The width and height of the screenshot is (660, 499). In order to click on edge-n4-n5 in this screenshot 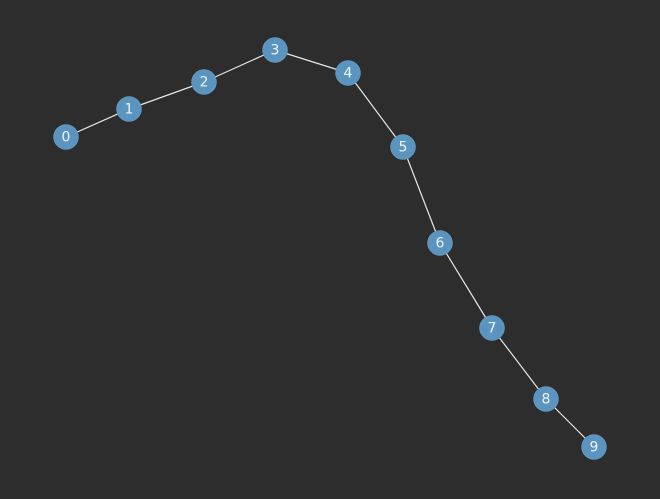, I will do `click(375, 110)`.